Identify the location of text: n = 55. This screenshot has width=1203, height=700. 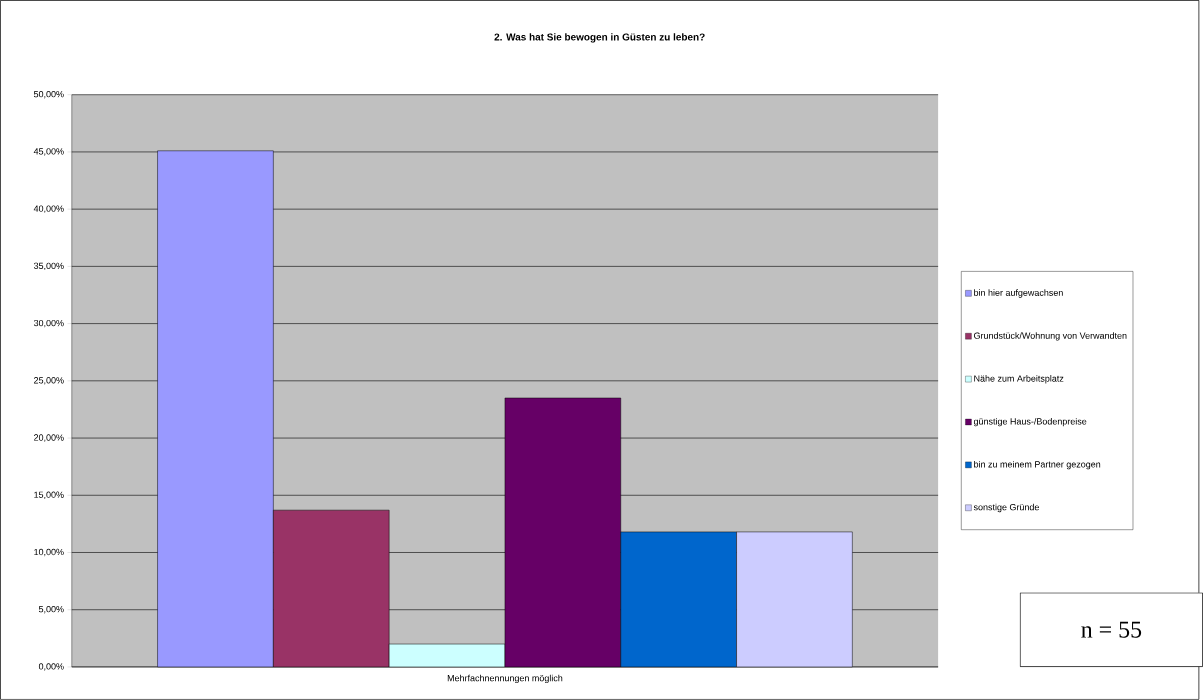
(1111, 629).